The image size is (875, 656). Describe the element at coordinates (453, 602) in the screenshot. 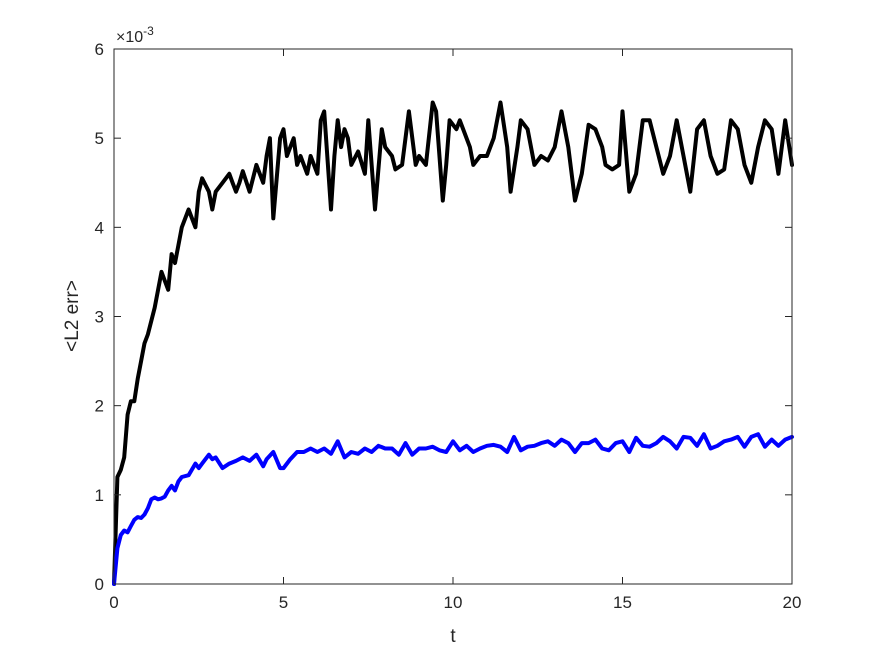

I see `x-tick-label: 10` at that location.